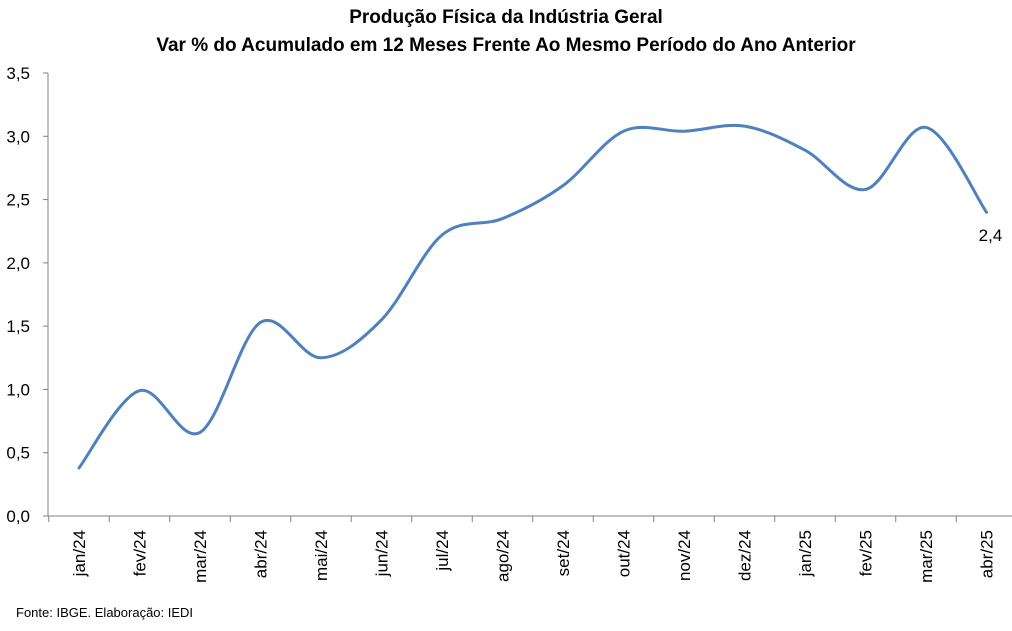 Image resolution: width=1012 pixels, height=631 pixels. Describe the element at coordinates (200, 556) in the screenshot. I see `x-tick-label: mar/24` at that location.